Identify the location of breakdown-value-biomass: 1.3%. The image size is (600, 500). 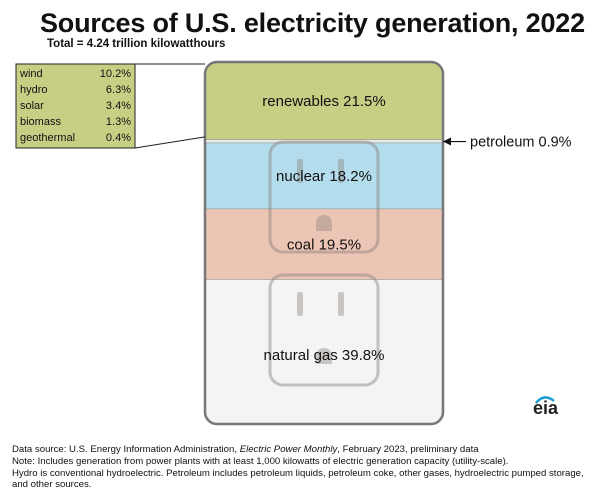
(118, 122).